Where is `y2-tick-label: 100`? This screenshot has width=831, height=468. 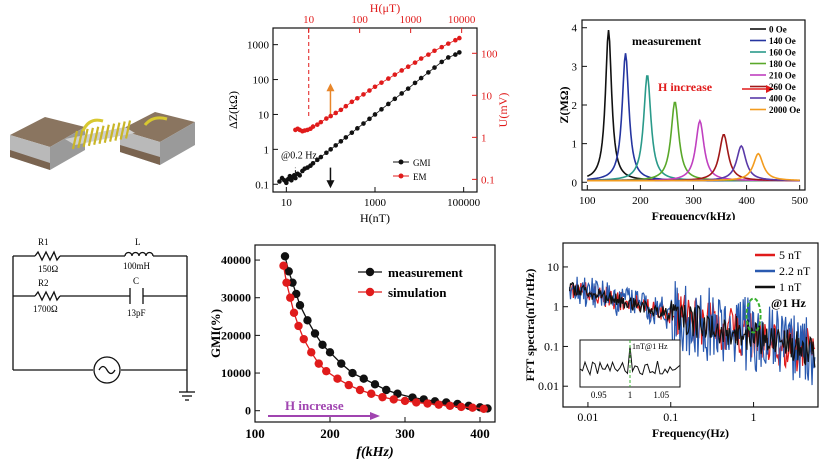
y2-tick-label: 100 is located at coordinates (489, 54).